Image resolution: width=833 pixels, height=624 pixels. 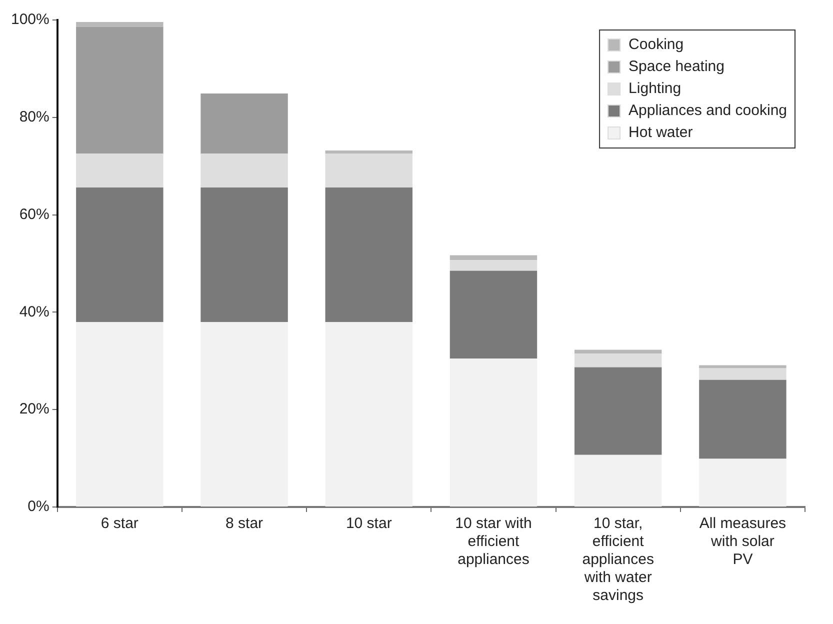 I want to click on legend-label: Lighting, so click(x=655, y=89).